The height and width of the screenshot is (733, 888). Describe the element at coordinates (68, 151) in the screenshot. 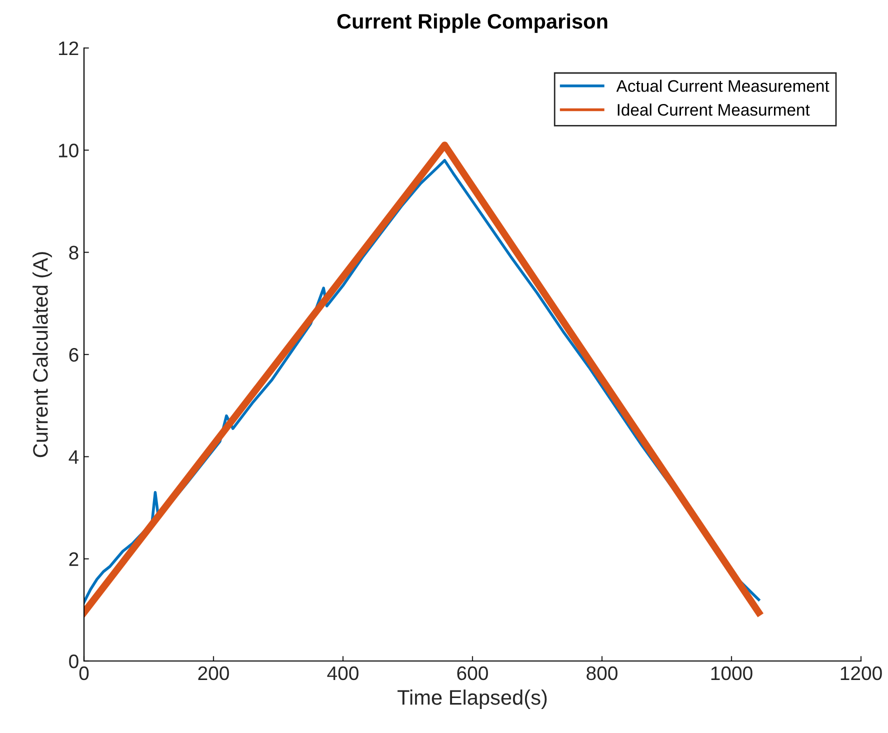

I see `y-tick-label: 10` at that location.